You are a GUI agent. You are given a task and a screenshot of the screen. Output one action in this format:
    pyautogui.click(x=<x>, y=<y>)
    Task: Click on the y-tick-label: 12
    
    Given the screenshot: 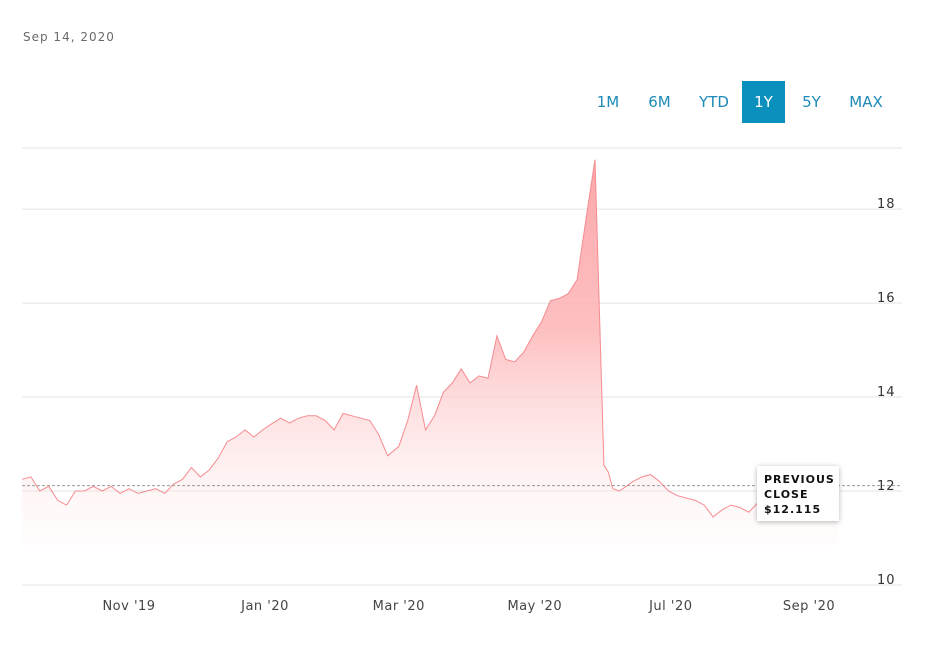 What is the action you would take?
    pyautogui.click(x=886, y=486)
    